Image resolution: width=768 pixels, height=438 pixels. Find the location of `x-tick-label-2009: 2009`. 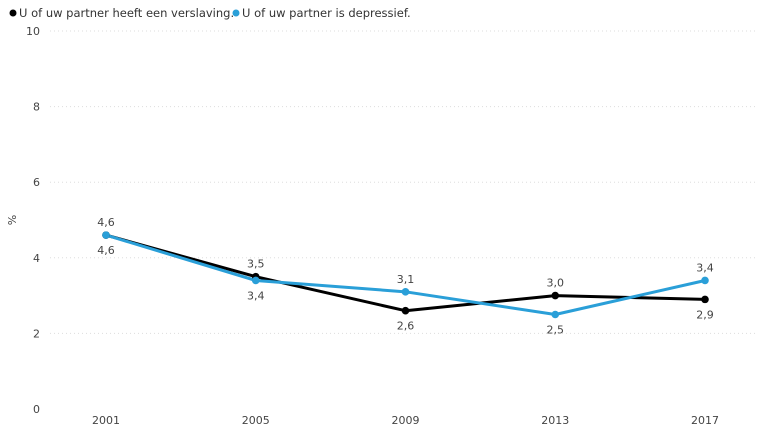

x-tick-label-2009: 2009 is located at coordinates (406, 420).